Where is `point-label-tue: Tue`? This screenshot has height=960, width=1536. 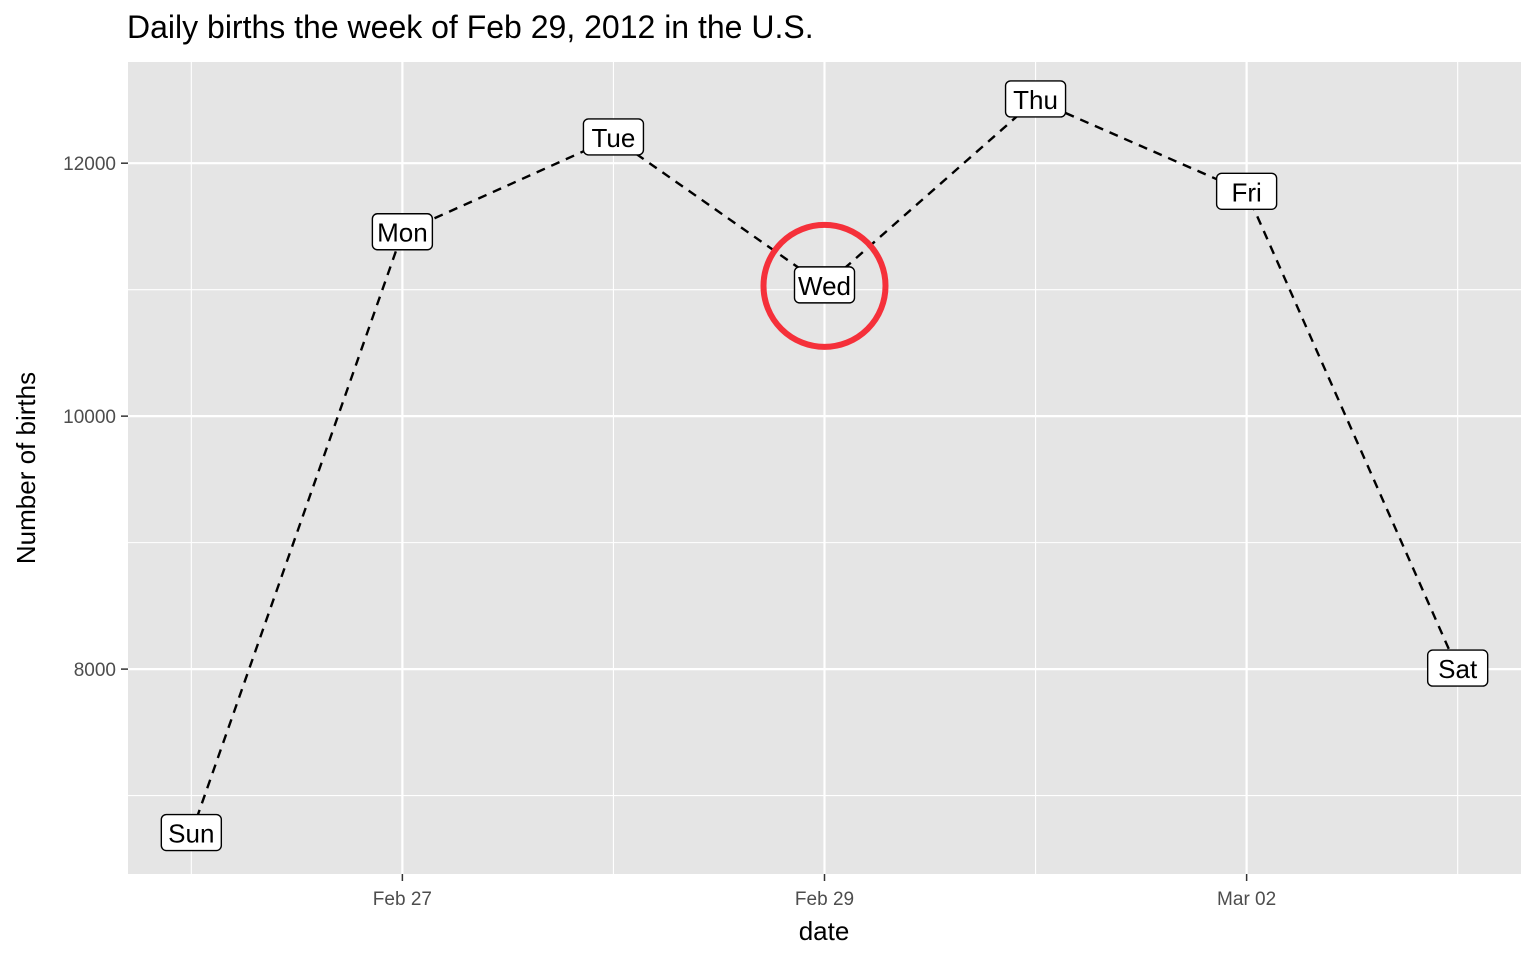
point-label-tue: Tue is located at coordinates (613, 137).